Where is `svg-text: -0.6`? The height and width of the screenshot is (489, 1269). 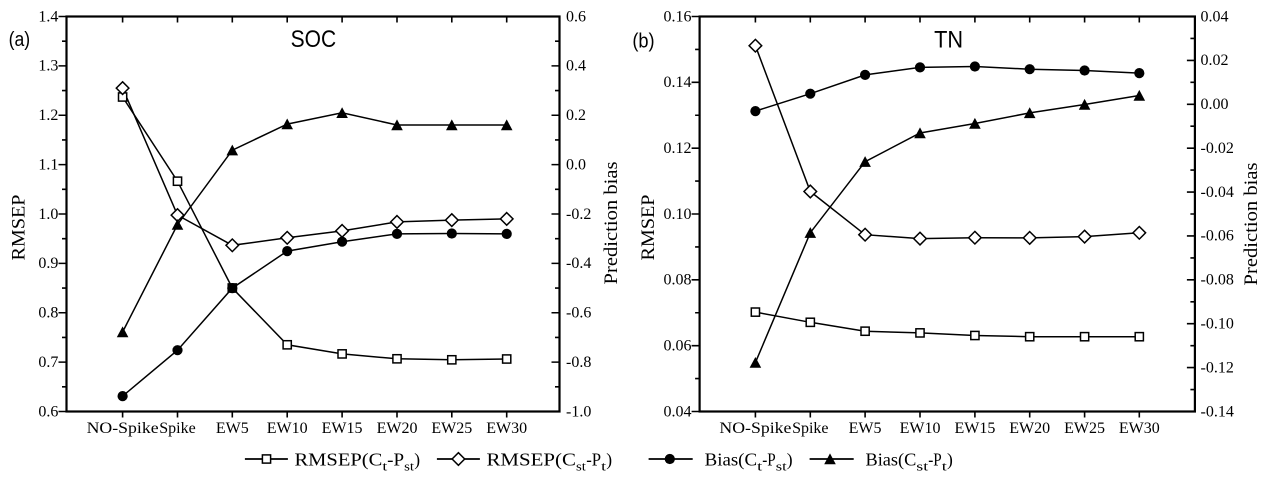 svg-text: -0.6 is located at coordinates (578, 313).